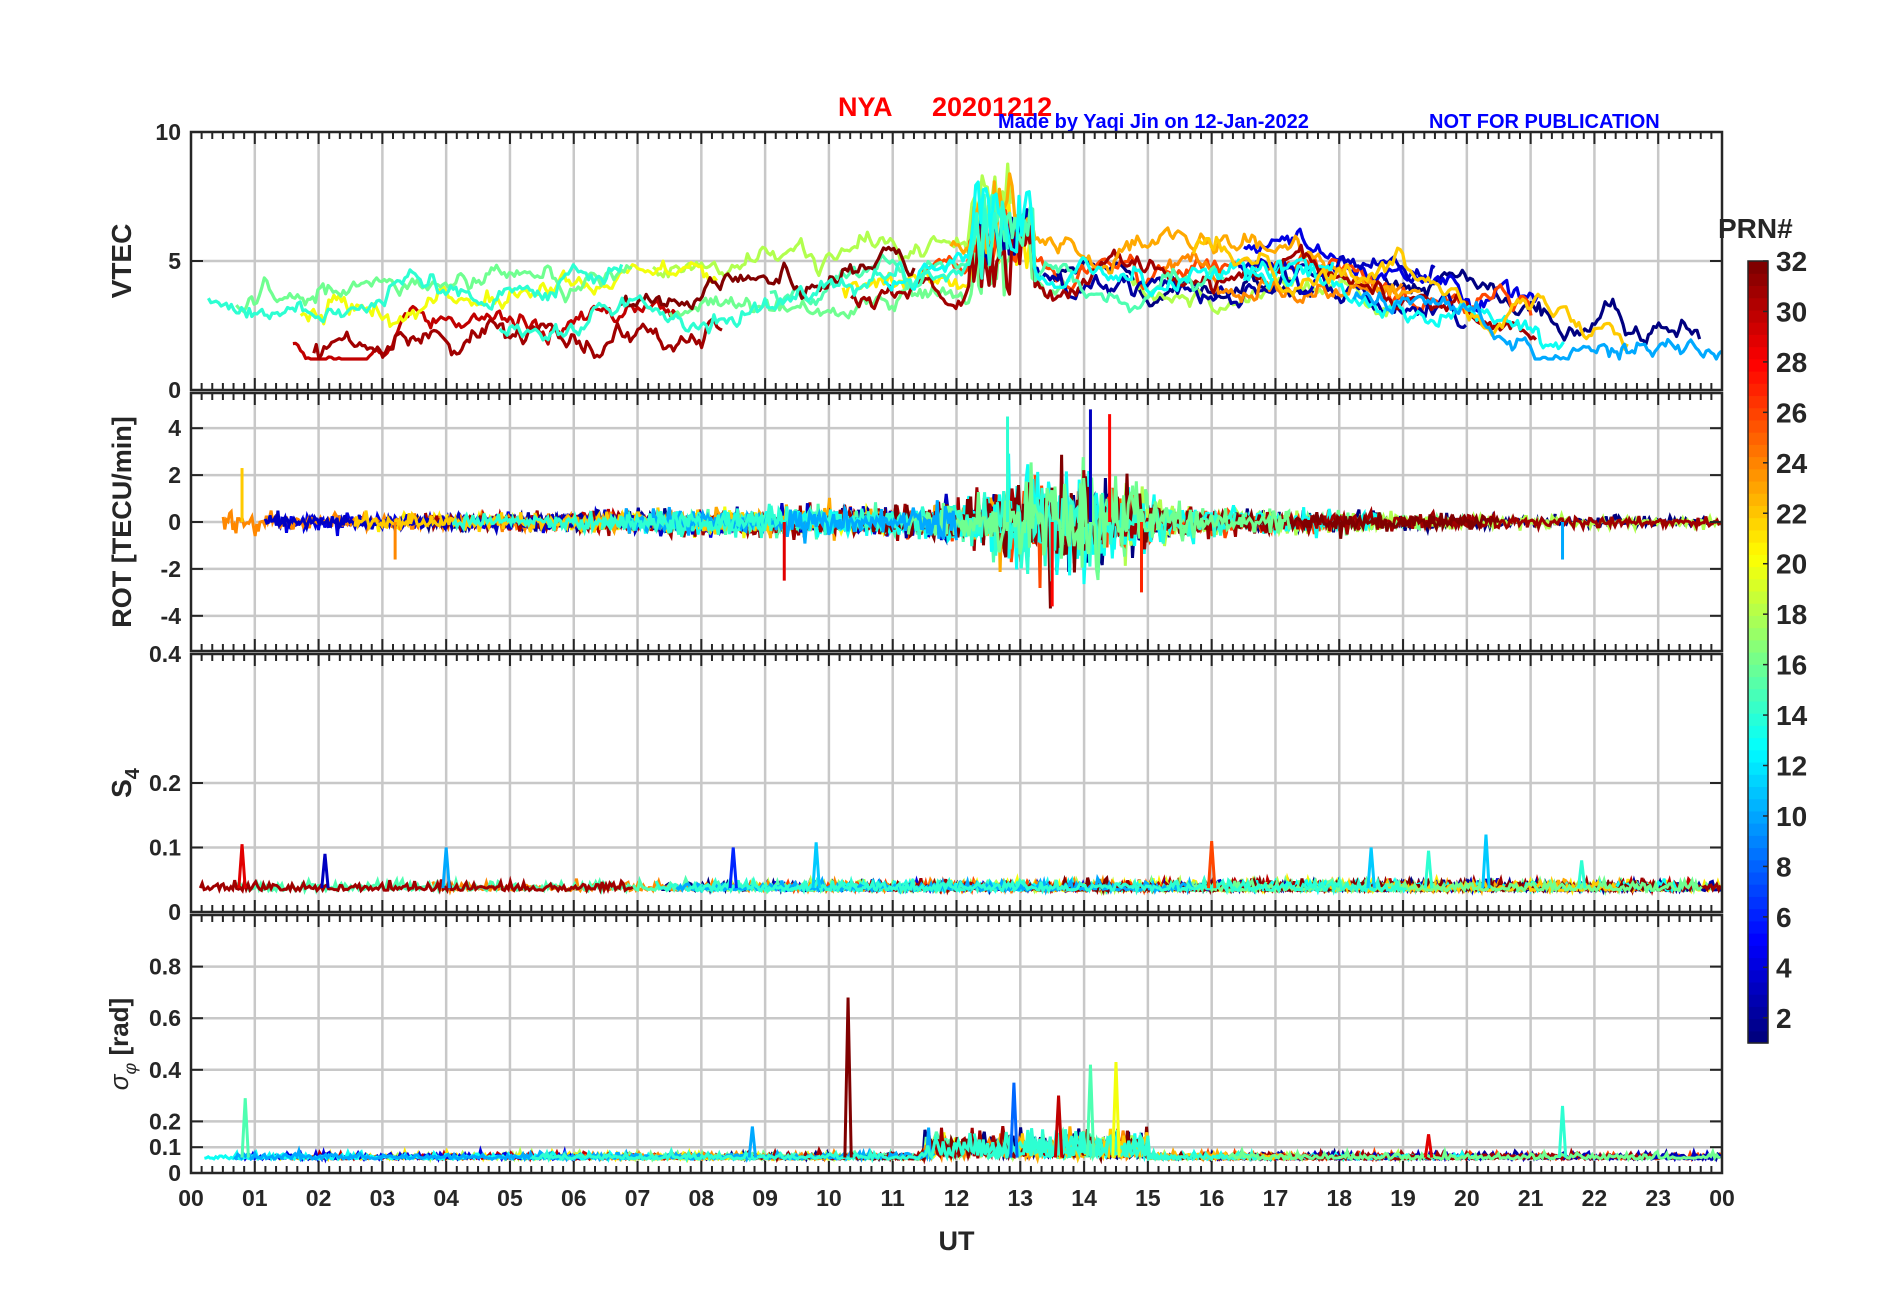 The image size is (1902, 1292). Describe the element at coordinates (1791, 564) in the screenshot. I see `colorbar-tick-label: 20` at that location.